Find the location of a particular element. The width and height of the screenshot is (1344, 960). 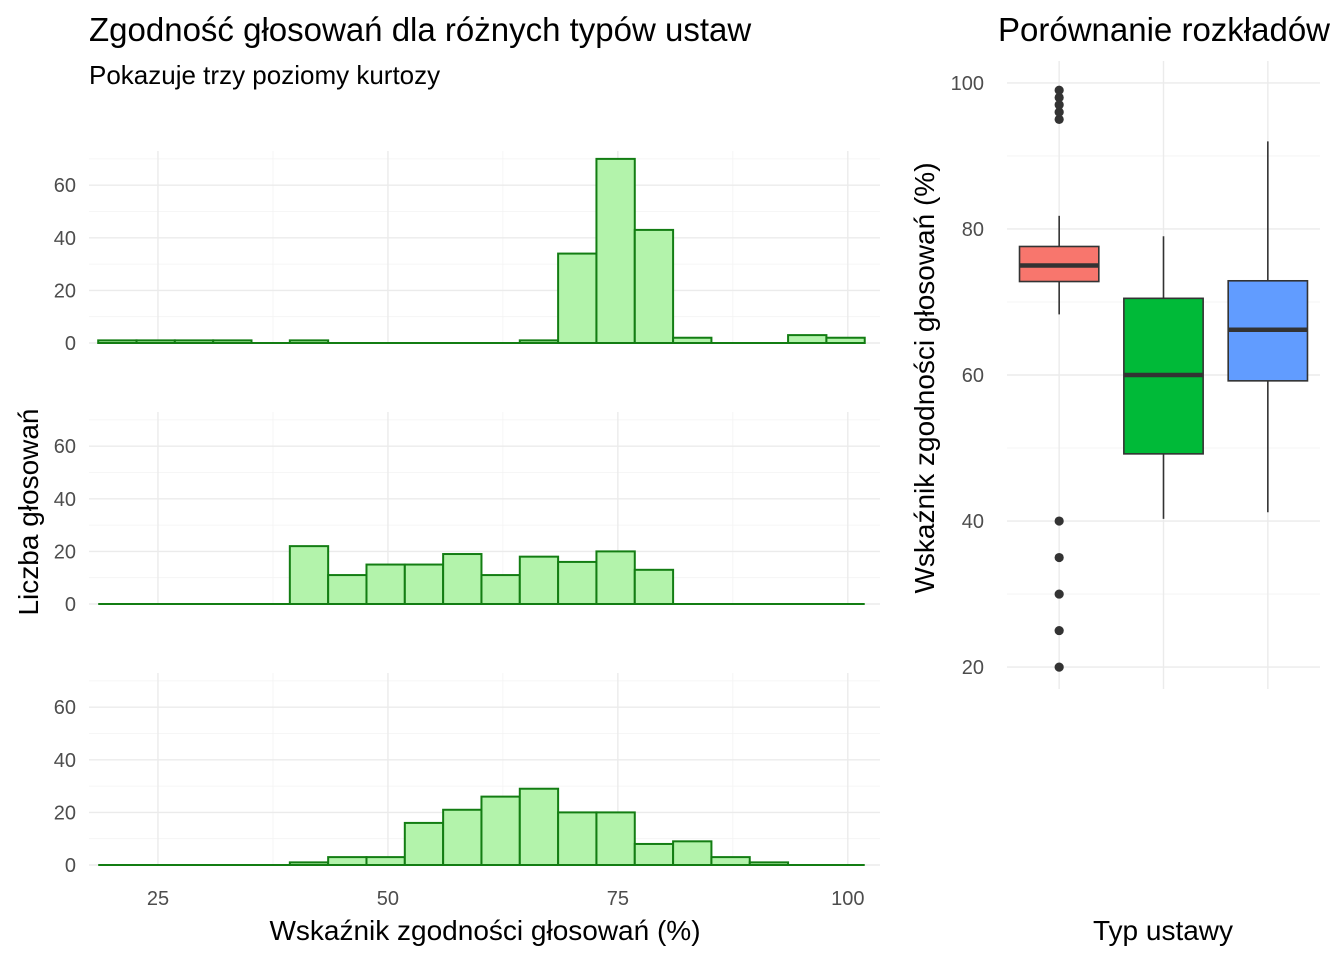

x-tick-label: 25 is located at coordinates (158, 899).